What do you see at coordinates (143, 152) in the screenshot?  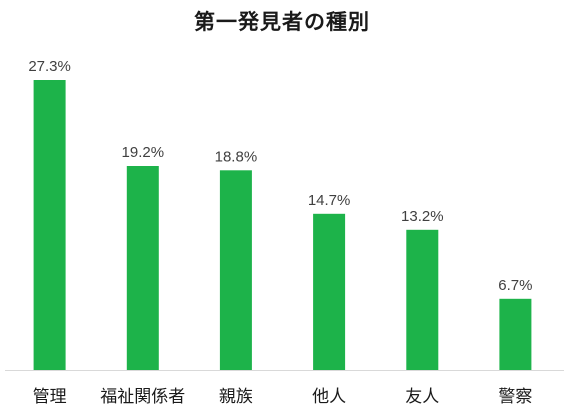 I see `data-label-2: 19.2%` at bounding box center [143, 152].